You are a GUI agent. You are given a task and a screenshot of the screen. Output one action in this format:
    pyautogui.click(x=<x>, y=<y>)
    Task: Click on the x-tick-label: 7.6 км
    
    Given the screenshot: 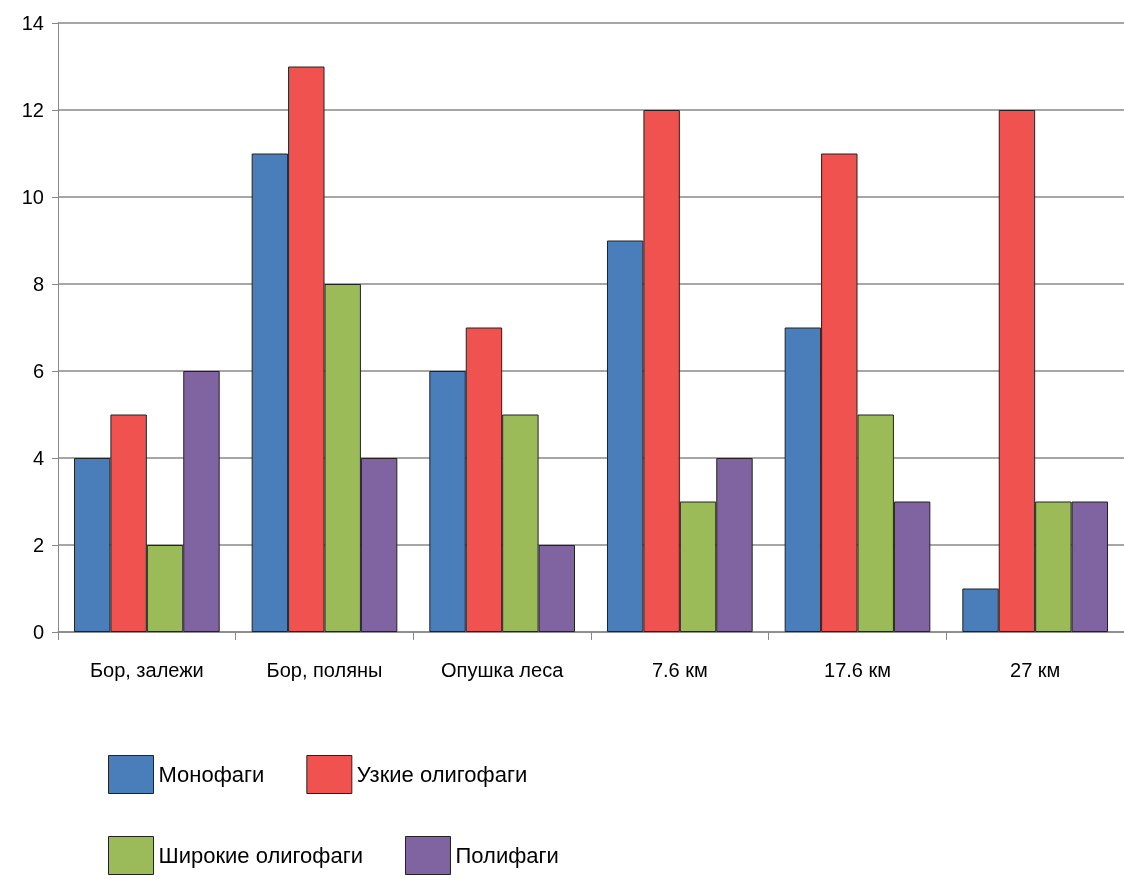 What is the action you would take?
    pyautogui.click(x=679, y=670)
    